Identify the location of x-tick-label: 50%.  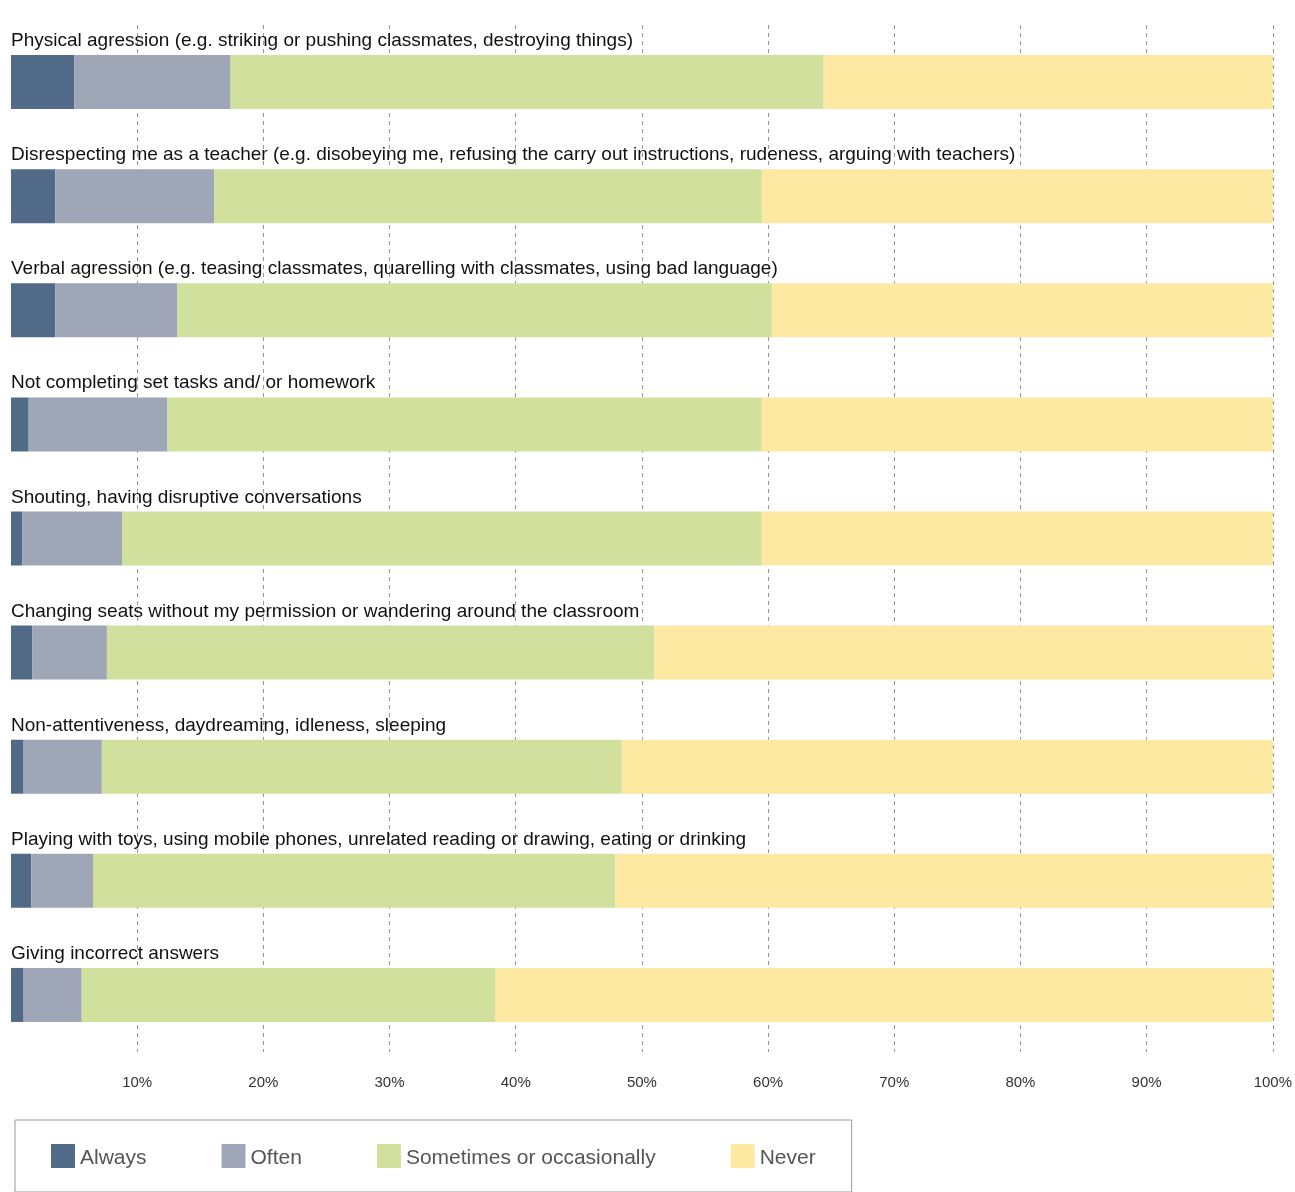
(641, 1081).